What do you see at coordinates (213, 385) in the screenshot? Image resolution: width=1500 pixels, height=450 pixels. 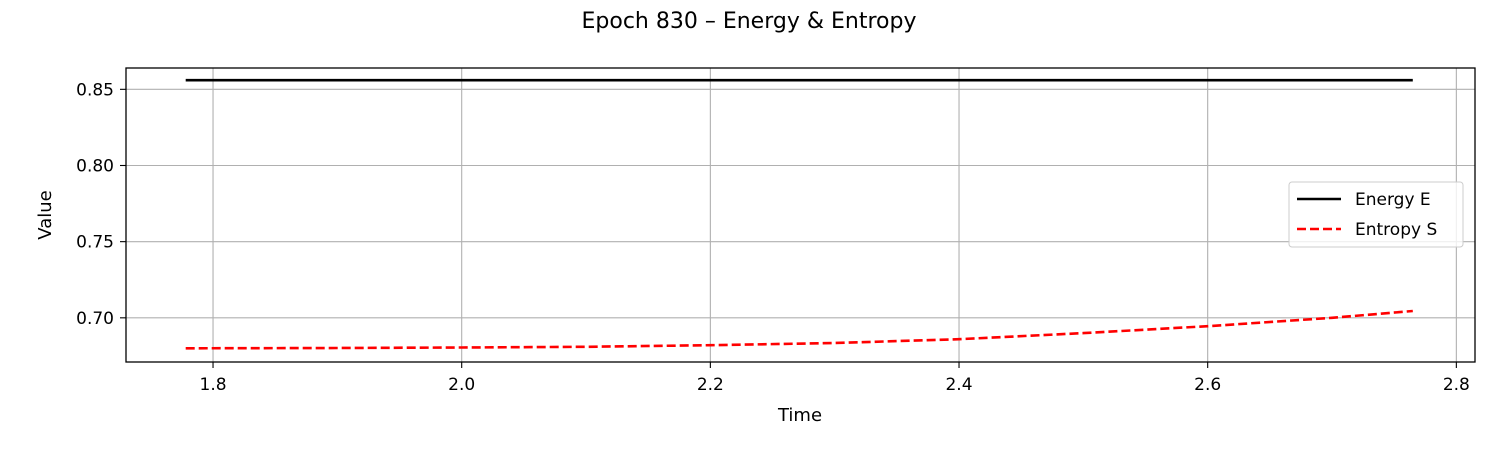 I see `x-tick-label: 1.8` at bounding box center [213, 385].